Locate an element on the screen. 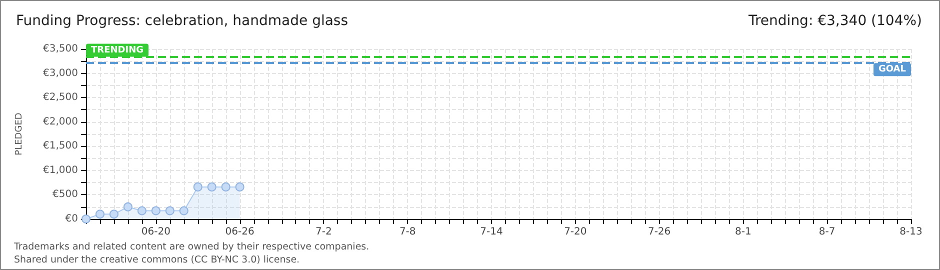 This screenshot has width=940, height=270. y-tick-label: €1,000 is located at coordinates (60, 170).